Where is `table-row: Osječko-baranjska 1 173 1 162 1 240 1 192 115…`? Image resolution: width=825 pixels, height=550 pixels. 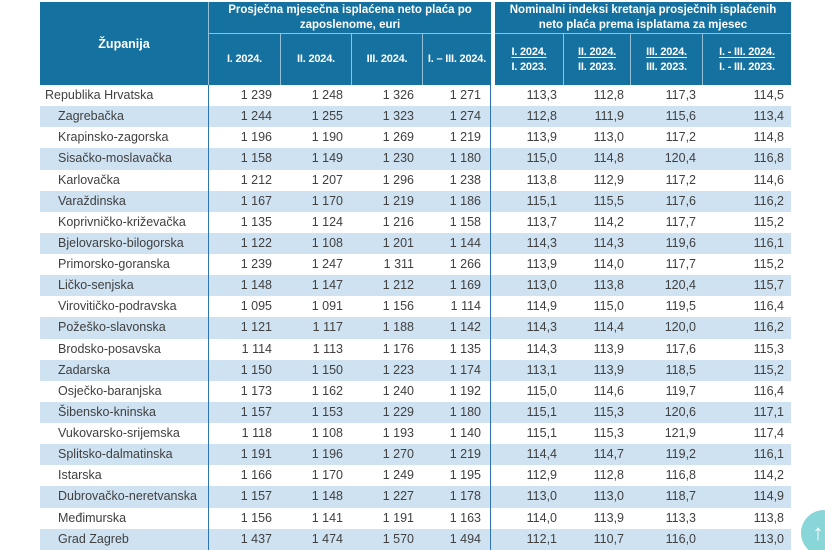 table-row: Osječko-baranjska 1 173 1 162 1 240 1 192 115… is located at coordinates (415, 391).